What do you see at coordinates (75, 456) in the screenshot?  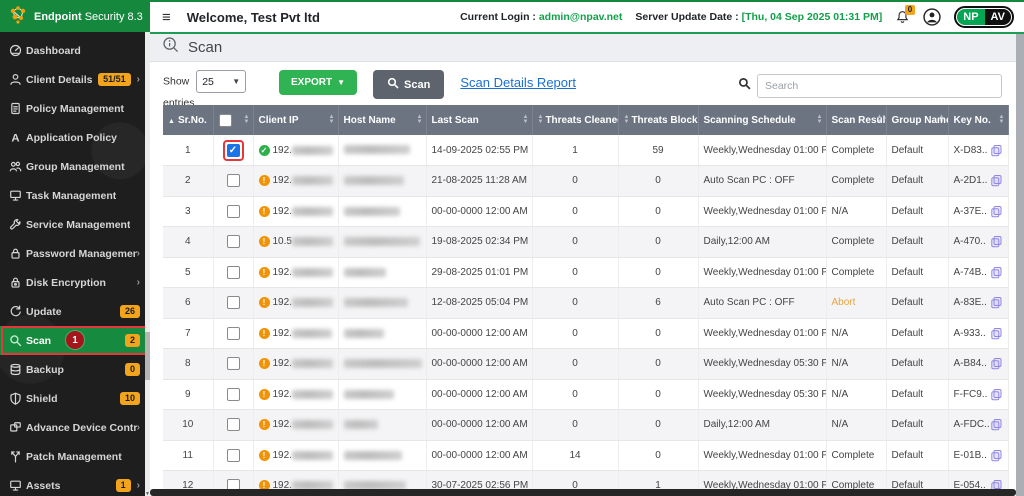 I see `sidebar-item-patch-management: Patch Management` at bounding box center [75, 456].